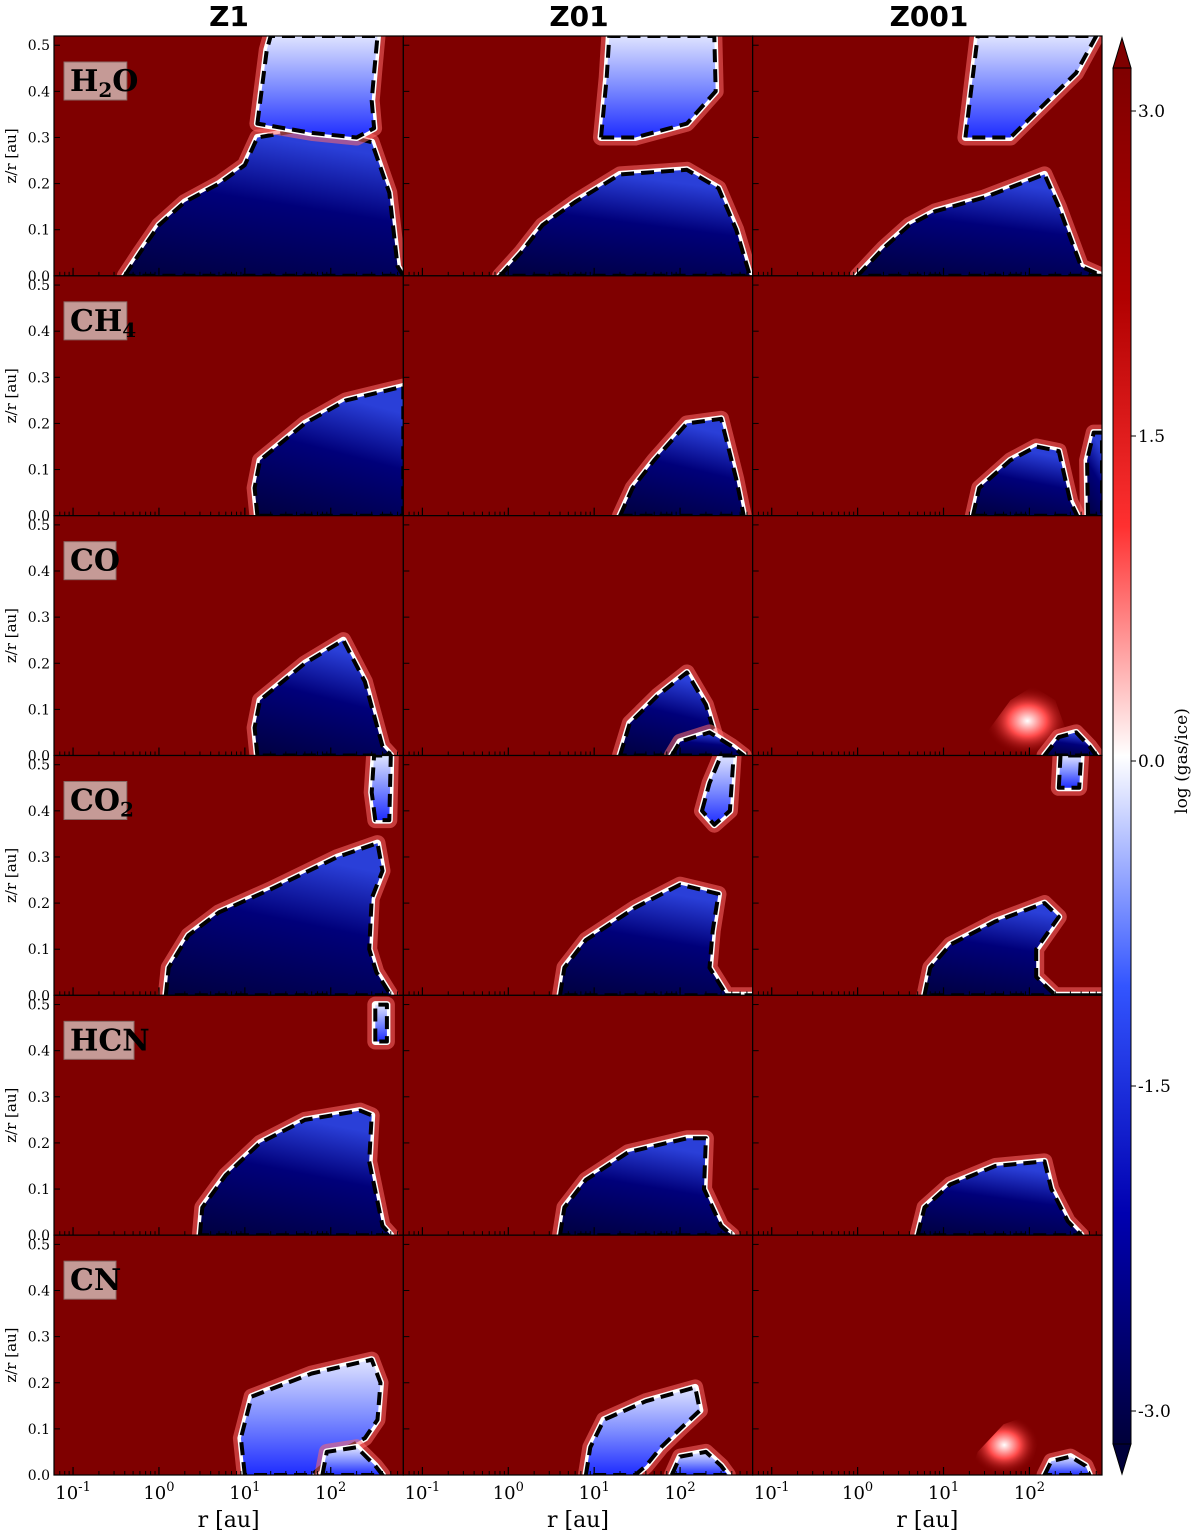 This screenshot has height=1534, width=1200. What do you see at coordinates (216, 400) in the screenshot?
I see `panel-r1-c0: CH4 0.0 0.1 0.2 0.3 0.4 0.5` at bounding box center [216, 400].